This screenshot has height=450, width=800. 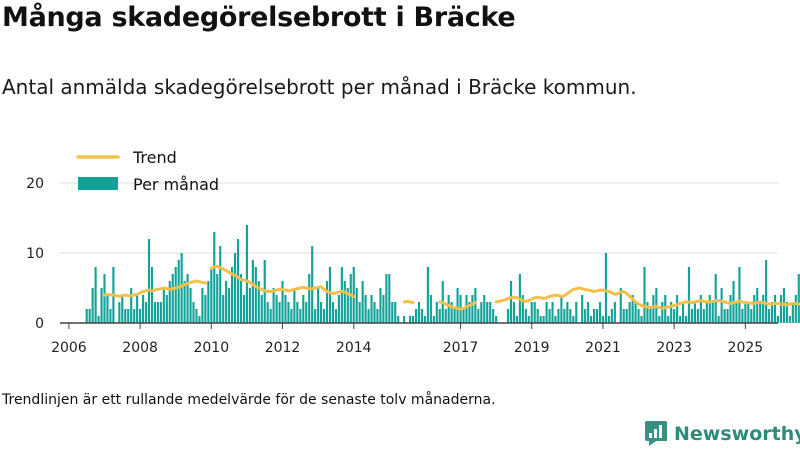 What do you see at coordinates (154, 157) in the screenshot?
I see `legend-label-trend: Trend` at bounding box center [154, 157].